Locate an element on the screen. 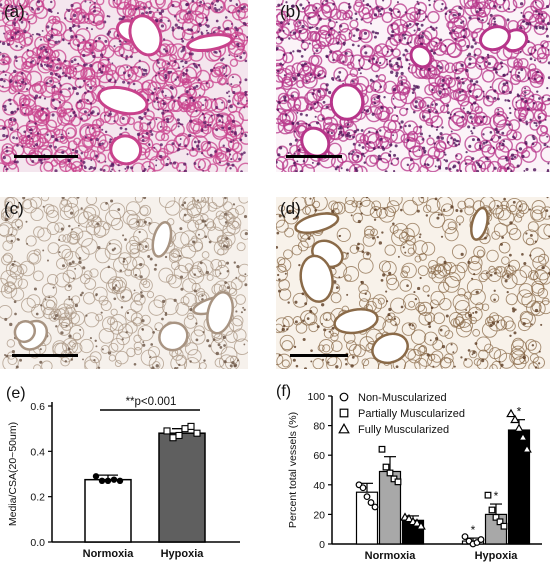  scale-bar-c is located at coordinates (45, 355).